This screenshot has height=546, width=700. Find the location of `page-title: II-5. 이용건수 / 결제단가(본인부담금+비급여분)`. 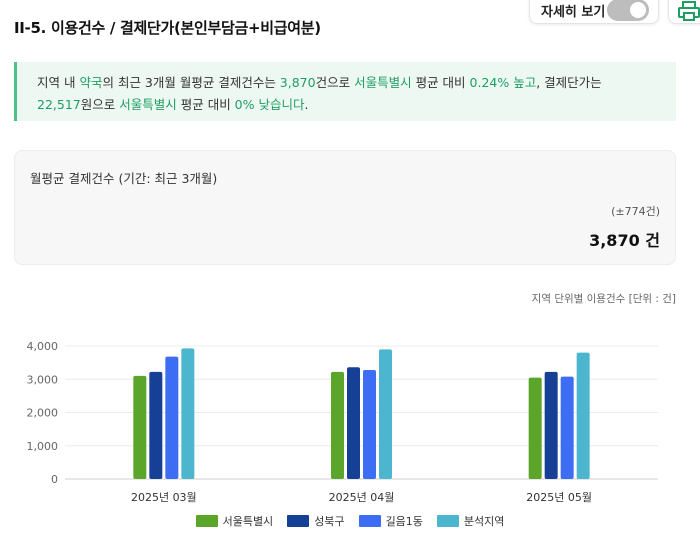

page-title: II-5. 이용건수 / 결제단가(본인부담금+비급여분) is located at coordinates (167, 28).